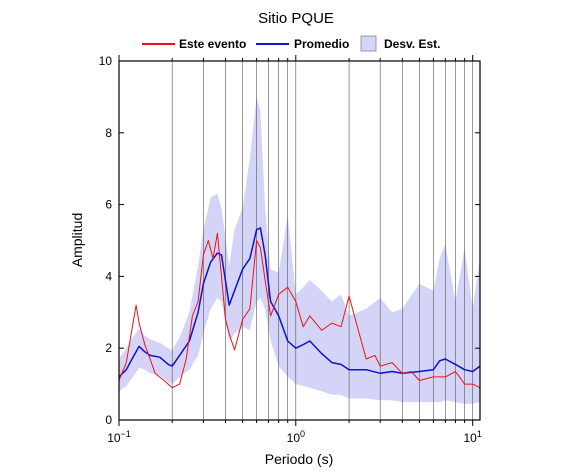  I want to click on legend-item-desv-est: Desv. Est., so click(400, 43).